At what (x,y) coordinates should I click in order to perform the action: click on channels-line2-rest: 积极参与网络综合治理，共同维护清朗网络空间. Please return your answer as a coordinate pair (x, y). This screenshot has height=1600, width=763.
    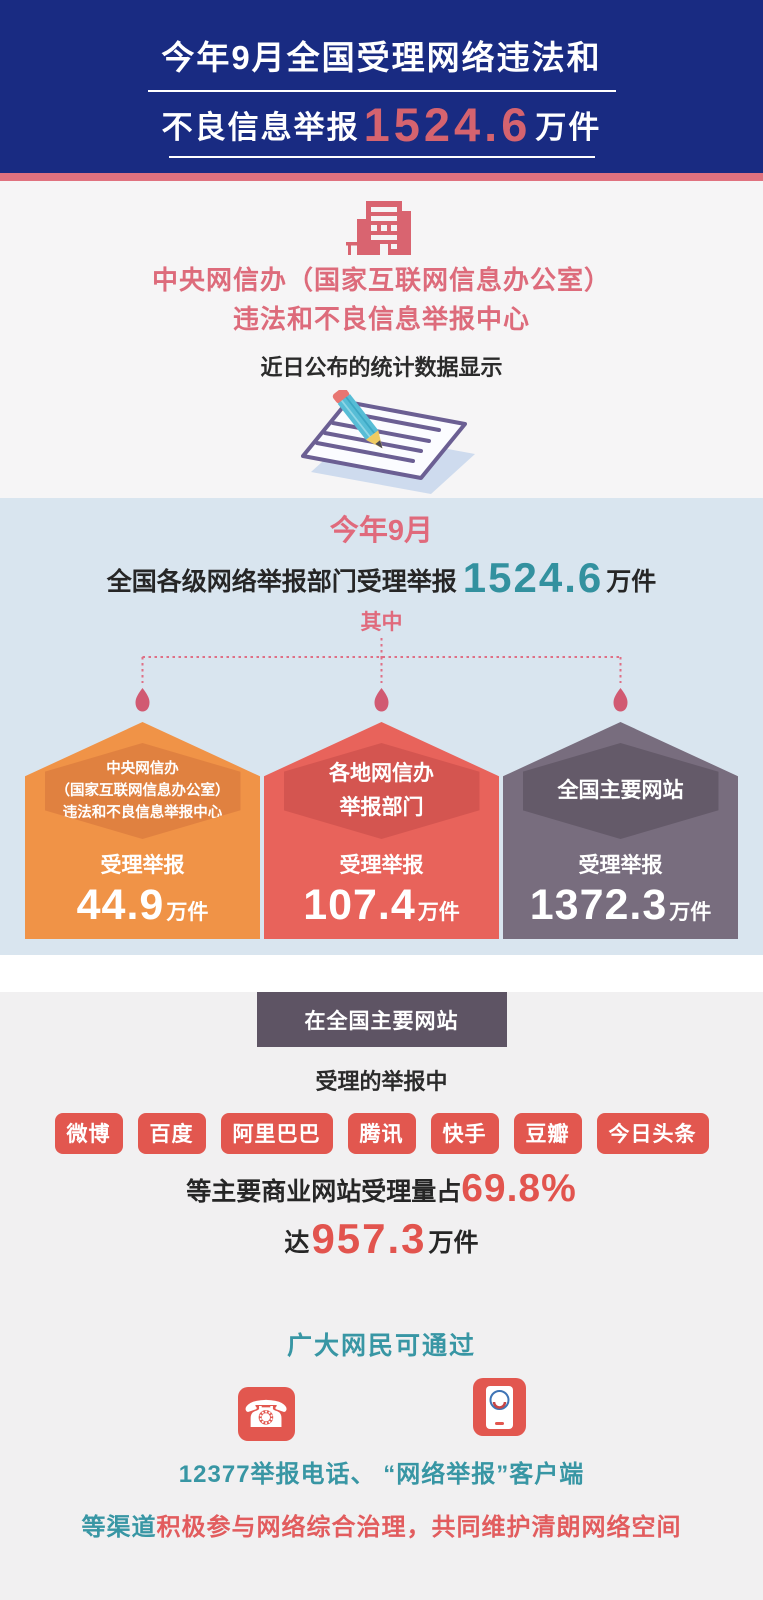
    Looking at the image, I should click on (419, 1527).